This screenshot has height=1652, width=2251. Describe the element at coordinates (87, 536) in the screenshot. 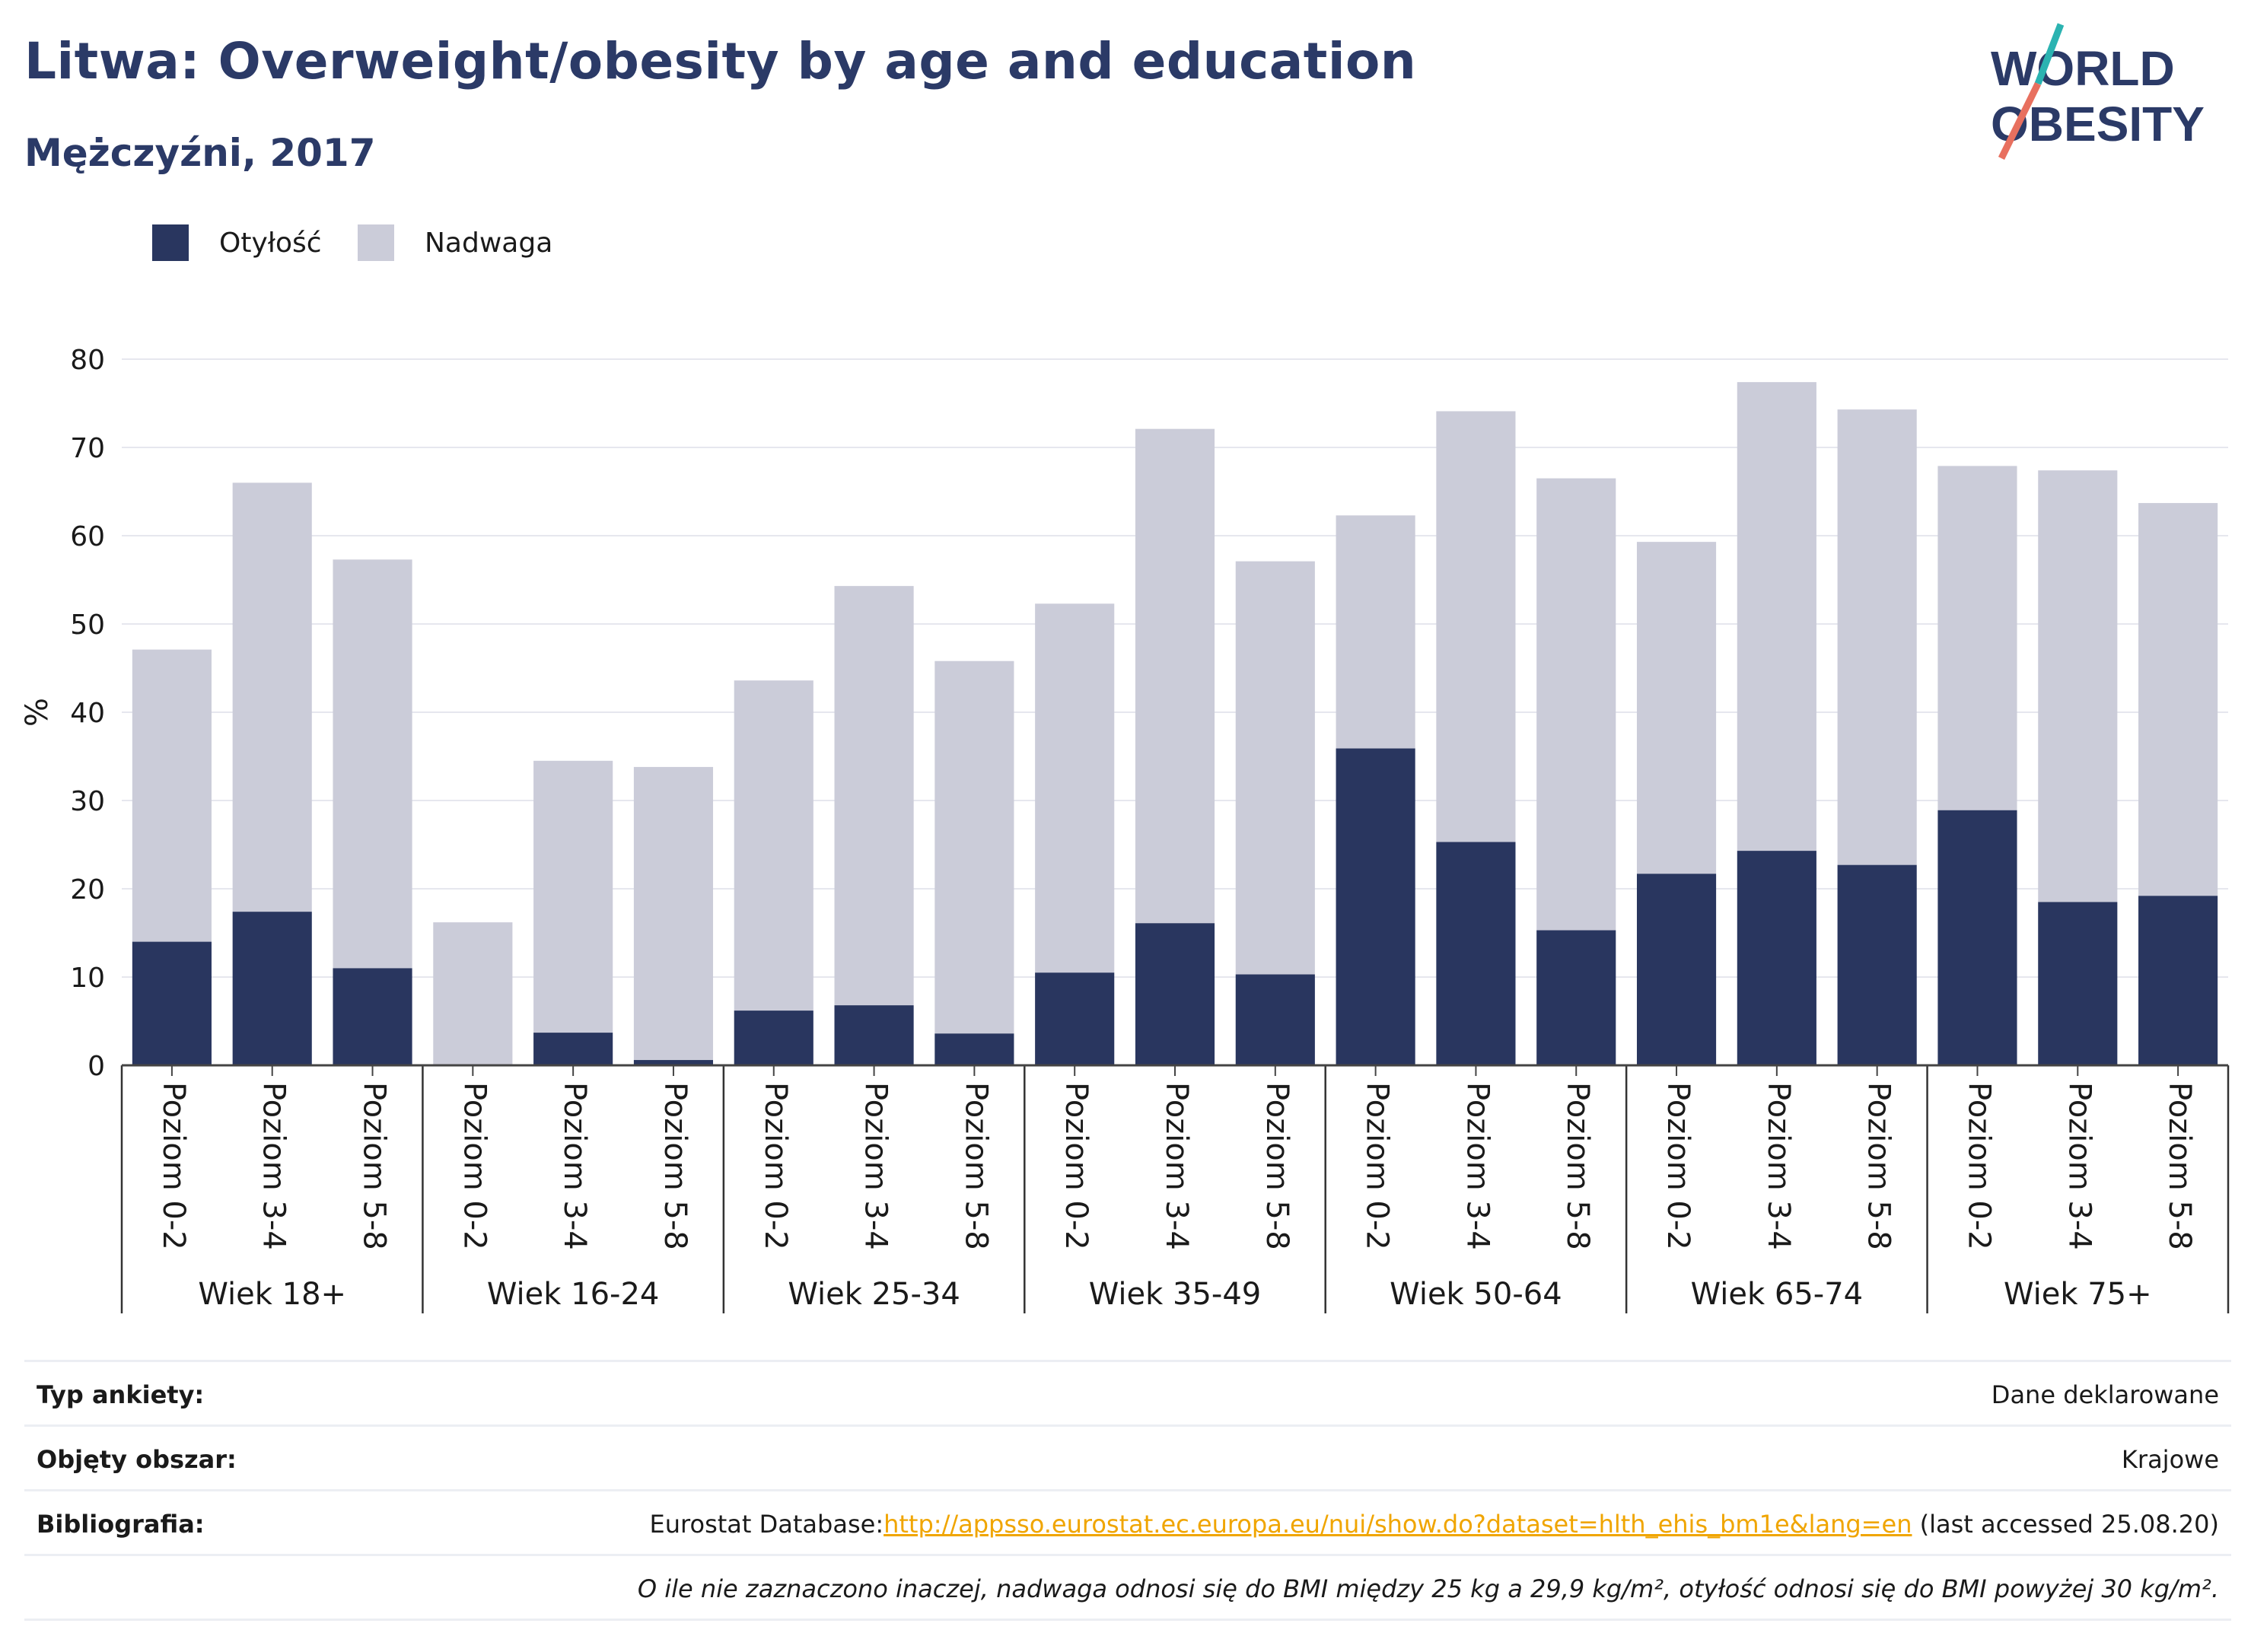

I see `y-tick-label: 60` at that location.